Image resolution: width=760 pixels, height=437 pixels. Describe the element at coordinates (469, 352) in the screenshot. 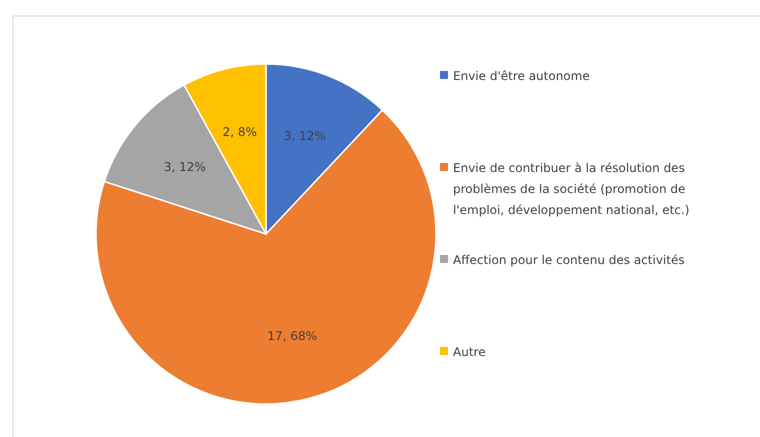

I see `legend-label: Autre` at that location.